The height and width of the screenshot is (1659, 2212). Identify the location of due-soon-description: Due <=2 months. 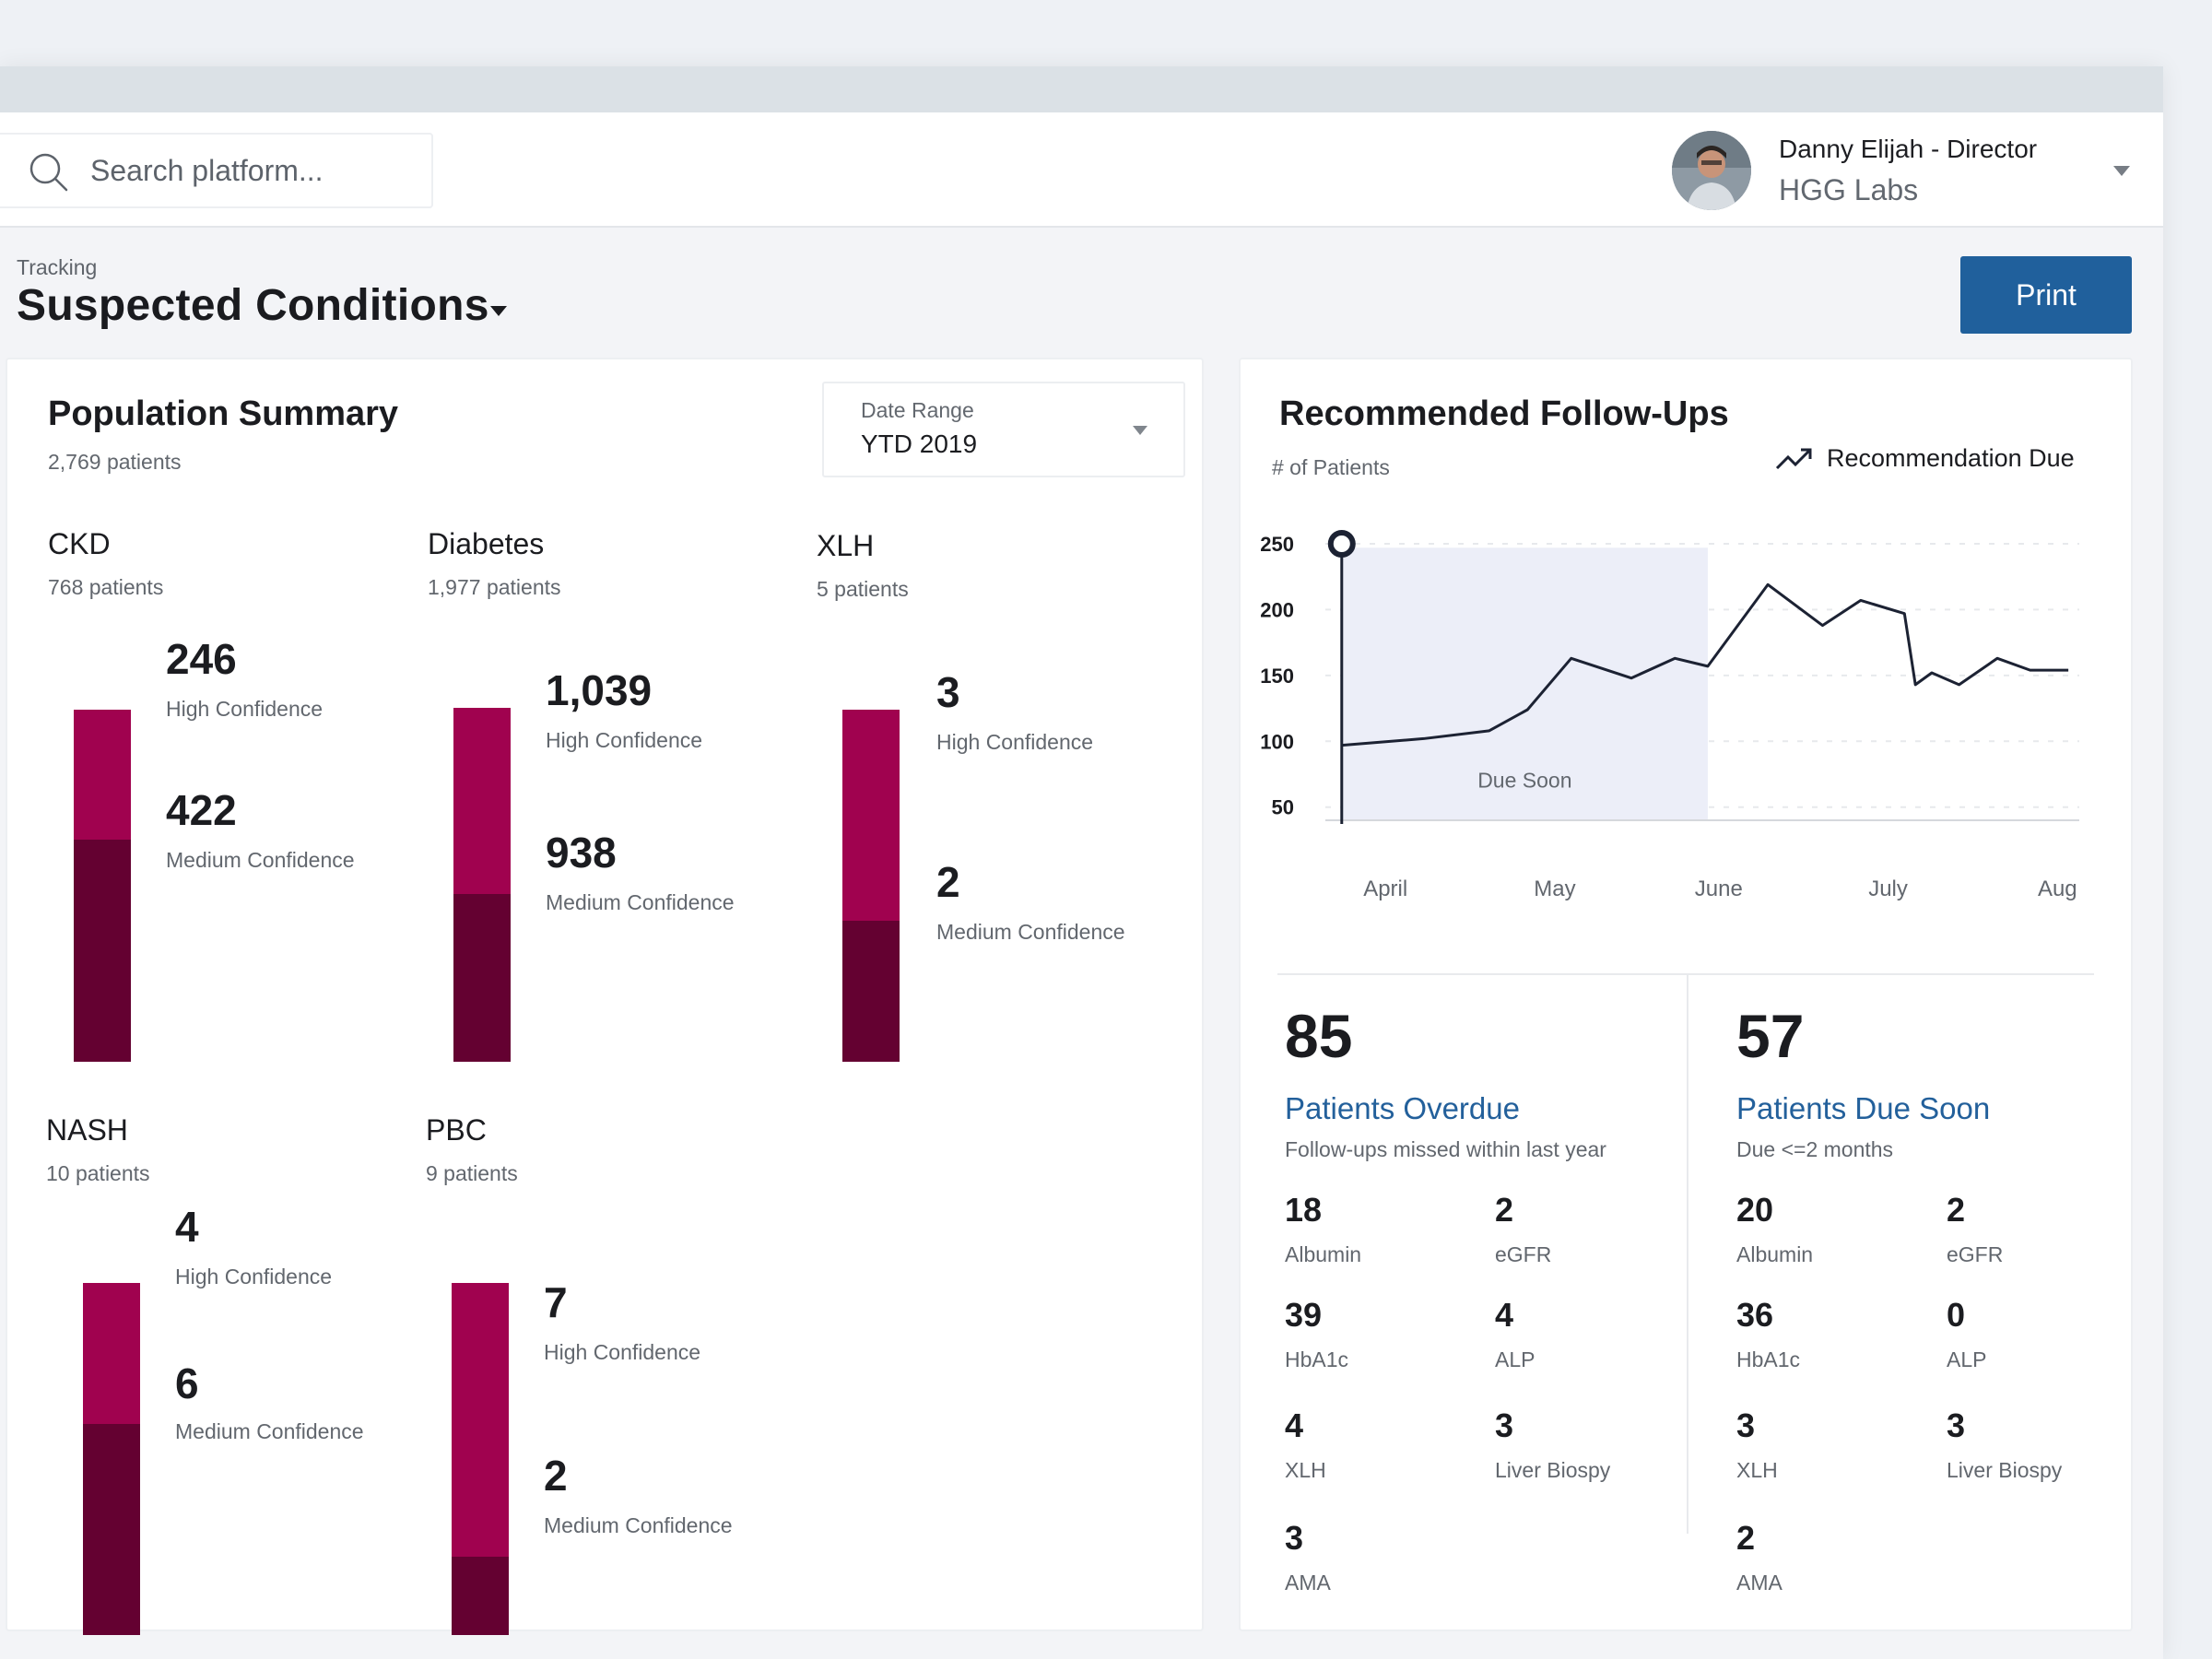
(1815, 1149).